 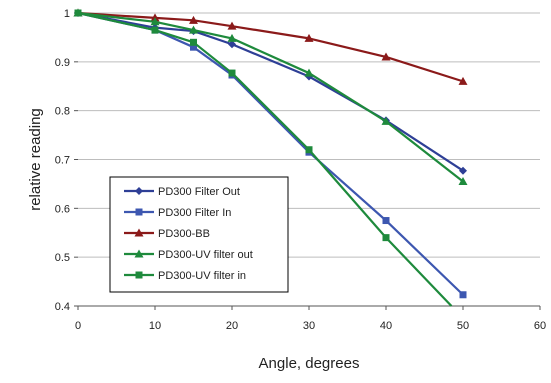 I want to click on legend-item: PD300-UV filter in, so click(x=185, y=276).